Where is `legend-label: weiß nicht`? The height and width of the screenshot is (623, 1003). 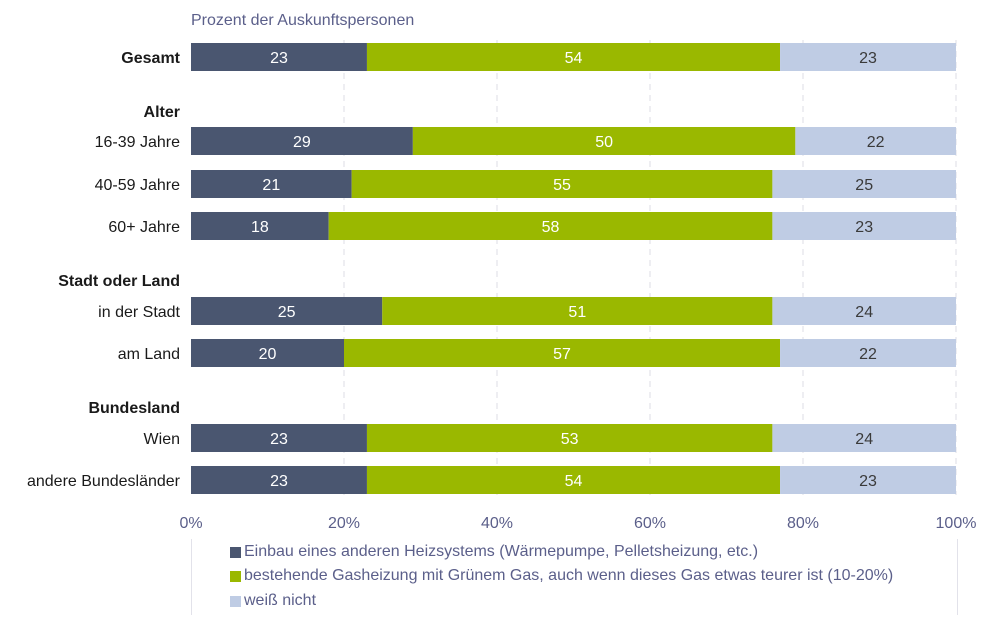
legend-label: weiß nicht is located at coordinates (280, 600).